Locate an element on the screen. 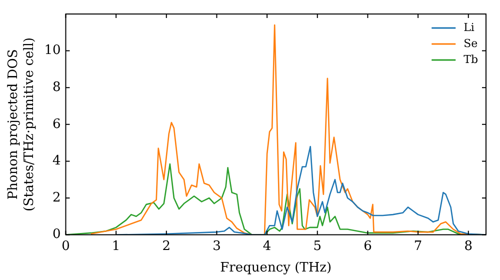  y-tick-label: 4 is located at coordinates (56, 161).